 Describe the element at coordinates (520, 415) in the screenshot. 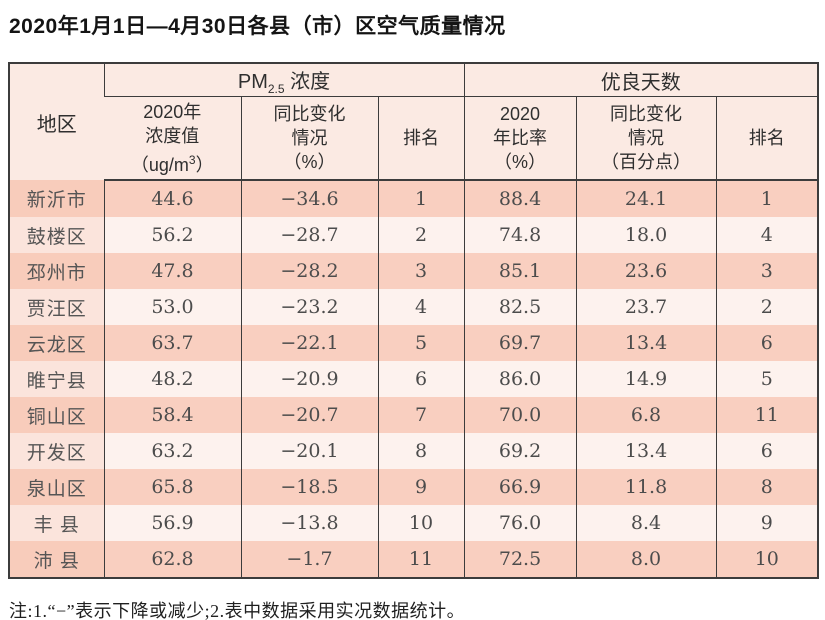

I see `good-ratio-cell: 70.0` at that location.